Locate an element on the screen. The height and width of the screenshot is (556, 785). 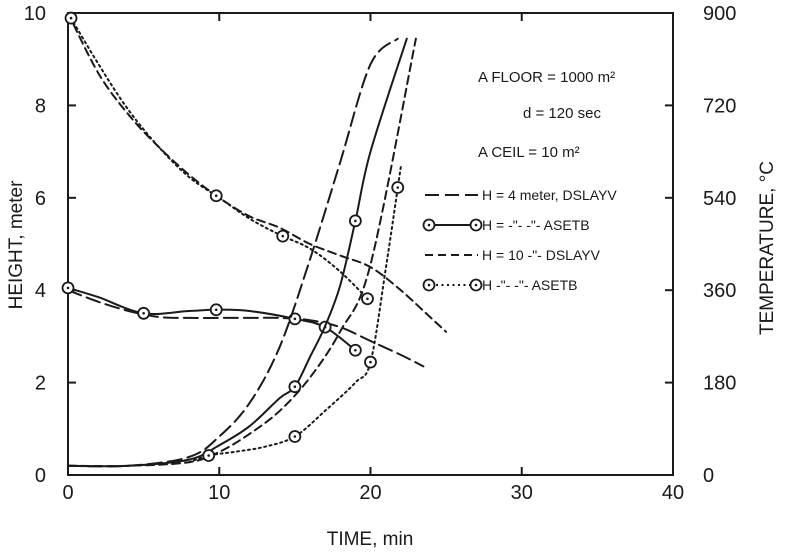
y-left-tick-label: 6 is located at coordinates (40, 199).